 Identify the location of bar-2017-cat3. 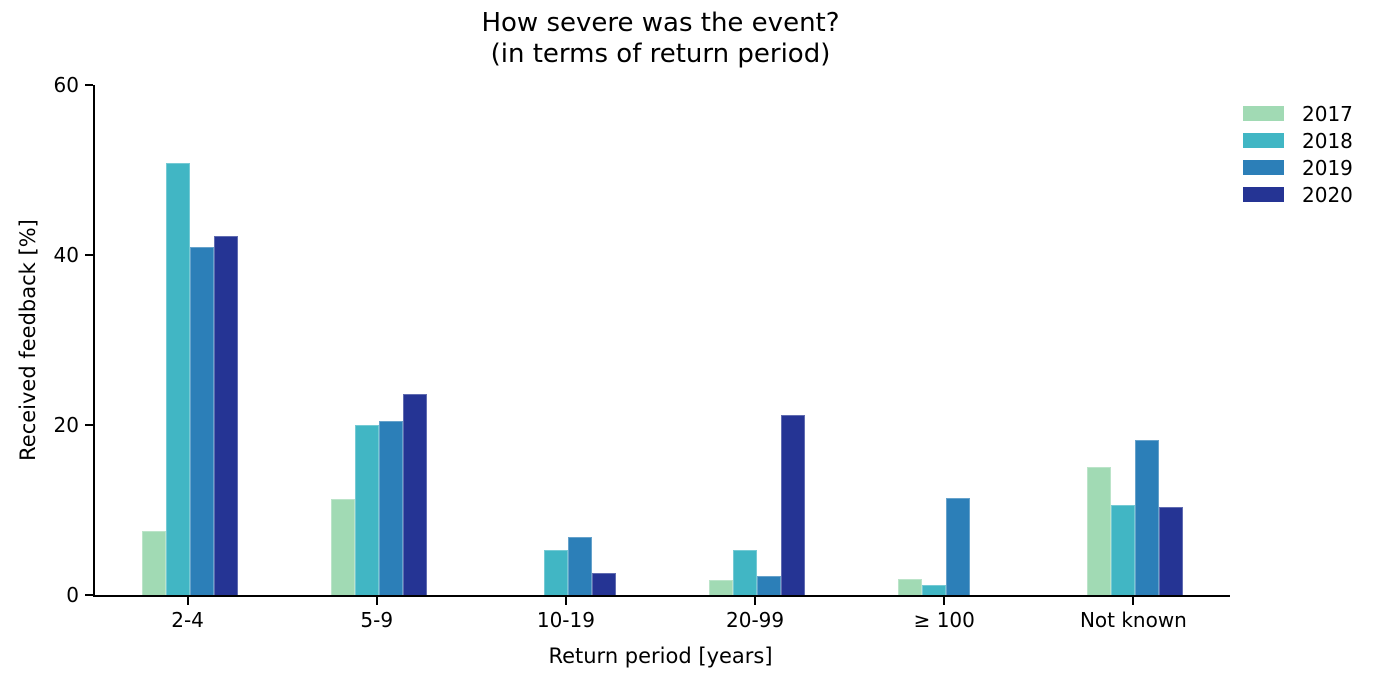
(721, 587).